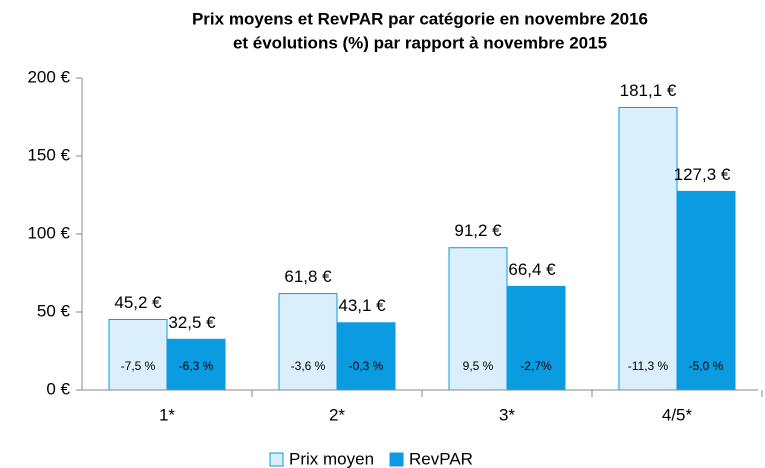 Image resolution: width=765 pixels, height=468 pixels. Describe the element at coordinates (331, 458) in the screenshot. I see `legend-label: Prix moyen` at that location.